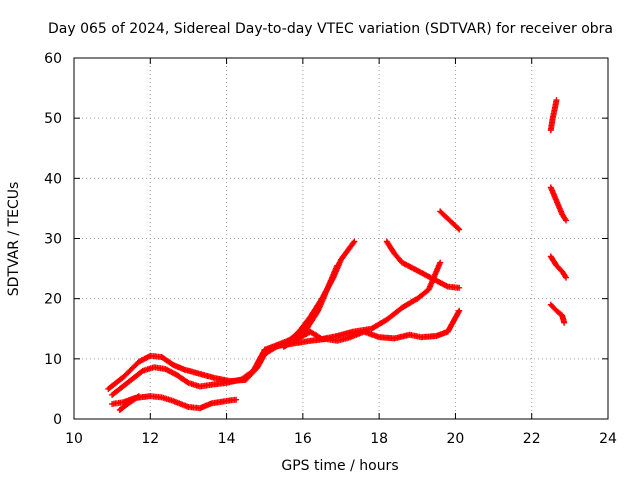 This screenshot has width=640, height=485. I want to click on x-tick-label: 22, so click(532, 439).